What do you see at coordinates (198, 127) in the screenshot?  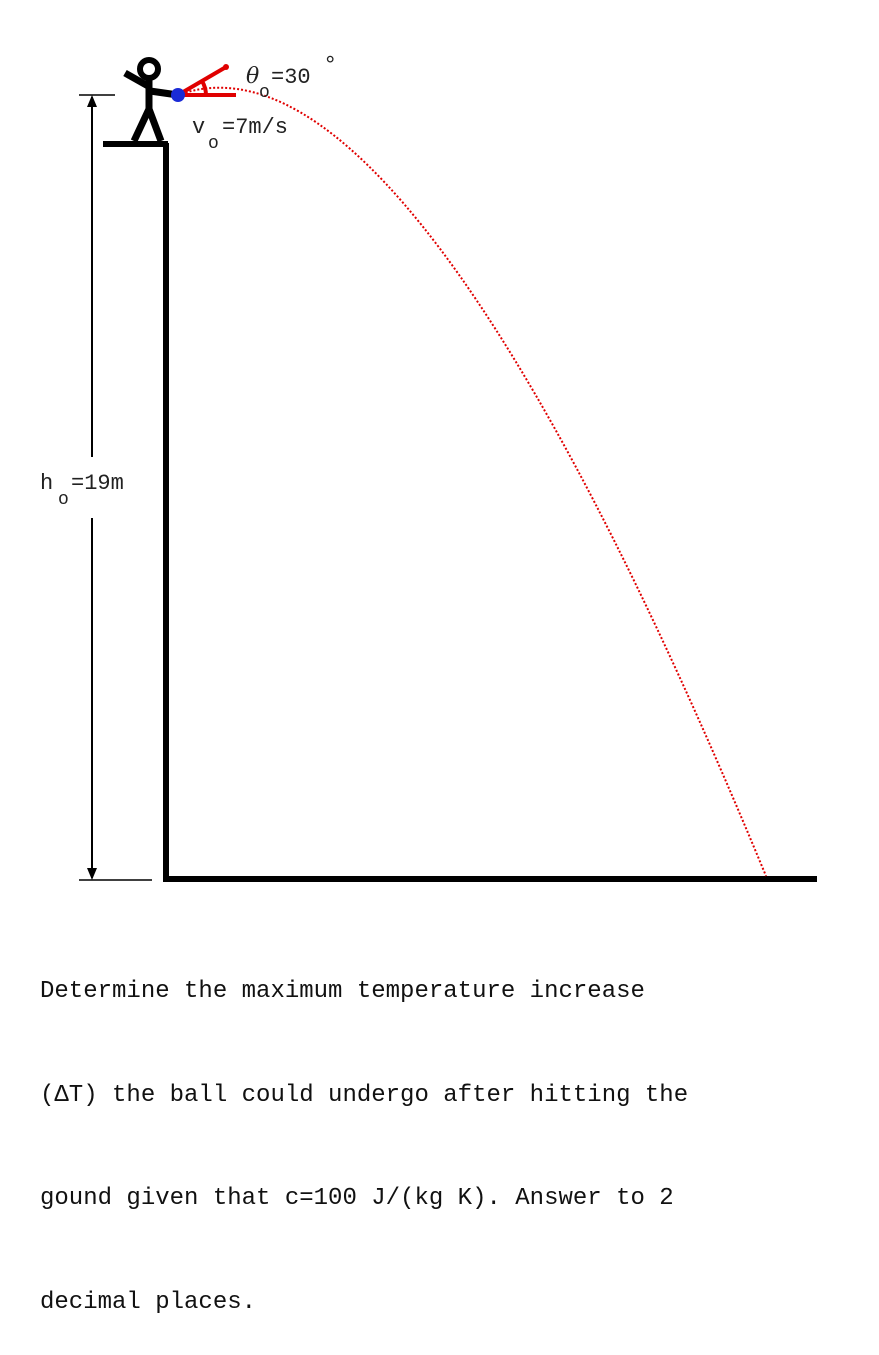 I see `velocity-symbol: v` at bounding box center [198, 127].